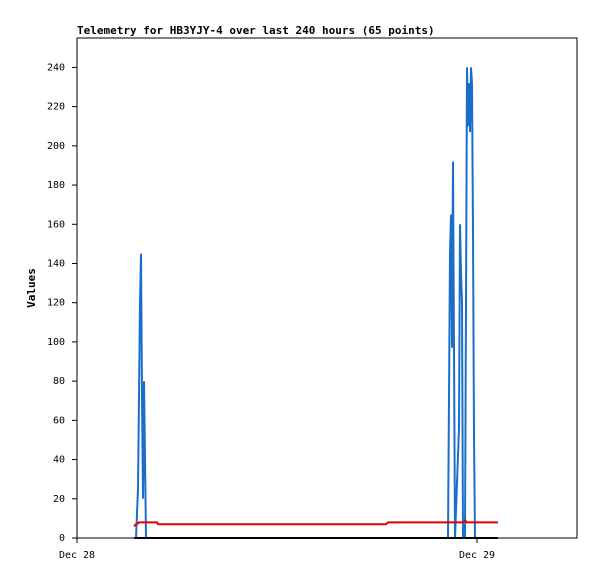 This screenshot has width=597, height=579. What do you see at coordinates (56, 185) in the screenshot?
I see `y-tick-label: 180` at bounding box center [56, 185].